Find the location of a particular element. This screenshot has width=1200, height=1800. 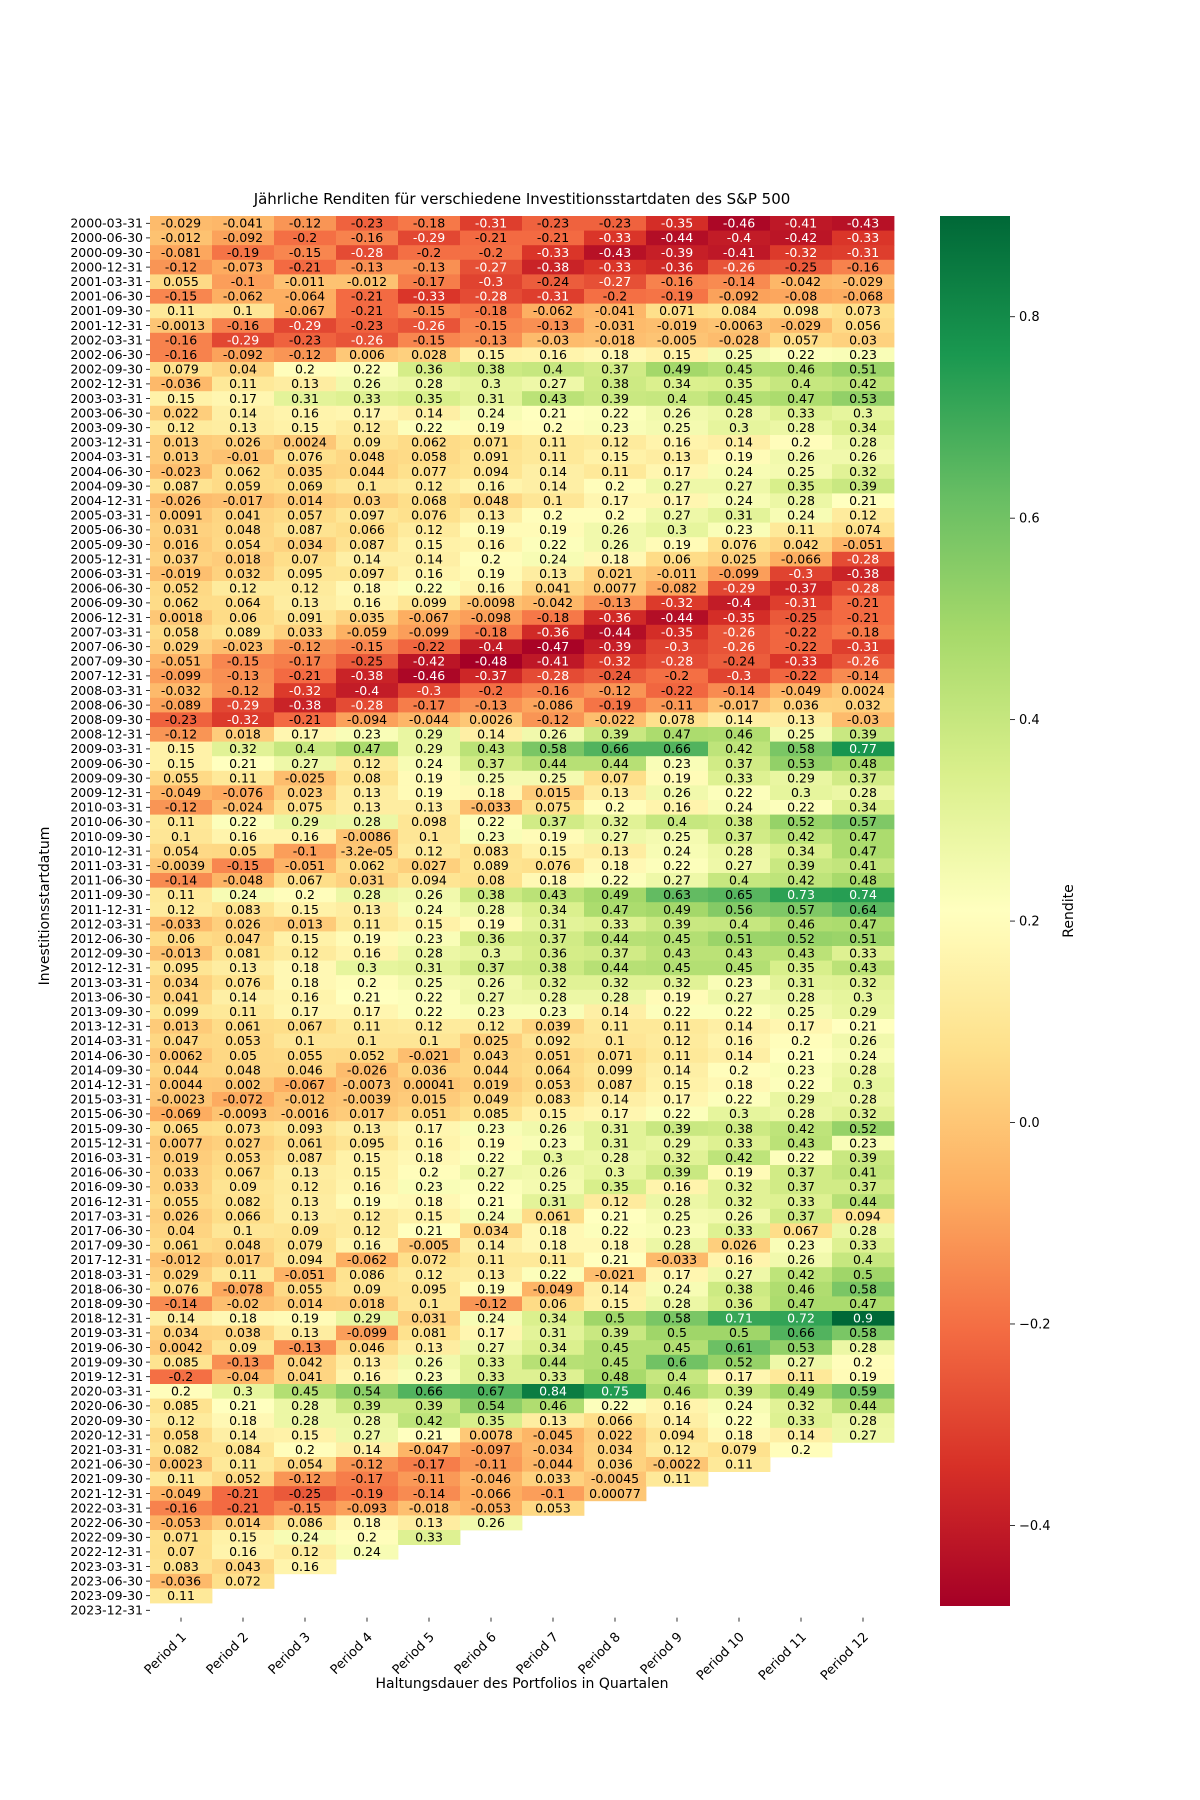

cell-value-label: 0.25 is located at coordinates (677, 427).